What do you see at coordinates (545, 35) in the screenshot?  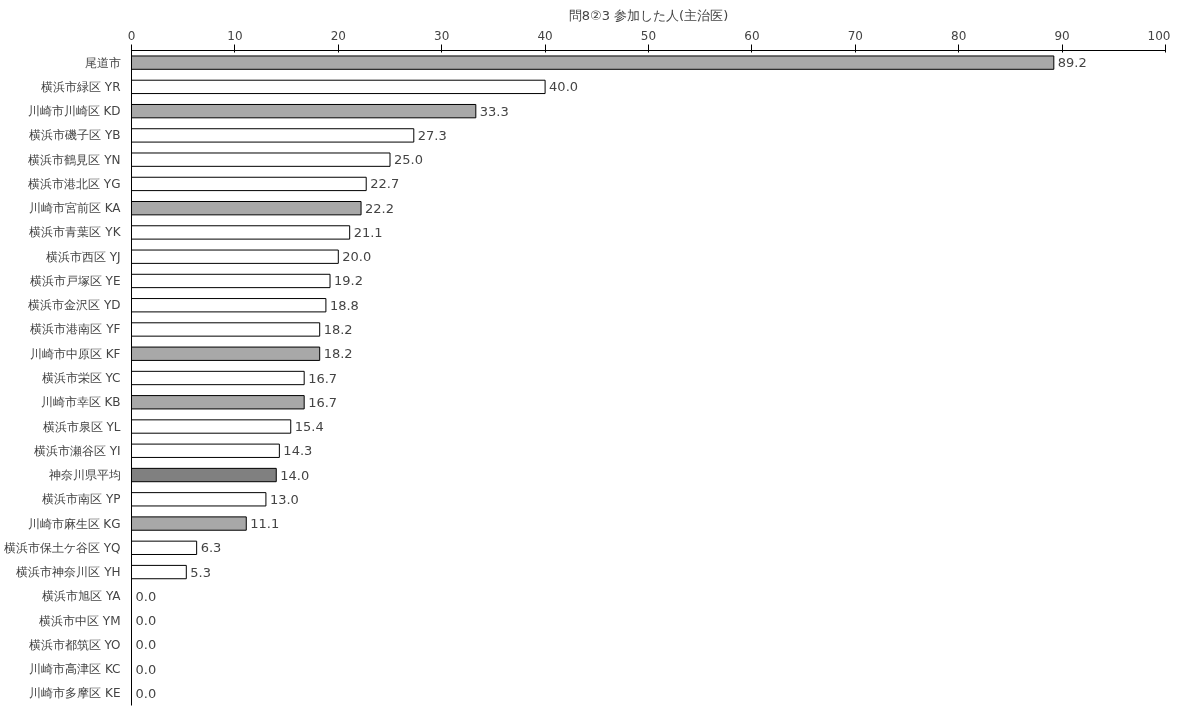 I see `x-tick-label: 40` at bounding box center [545, 35].